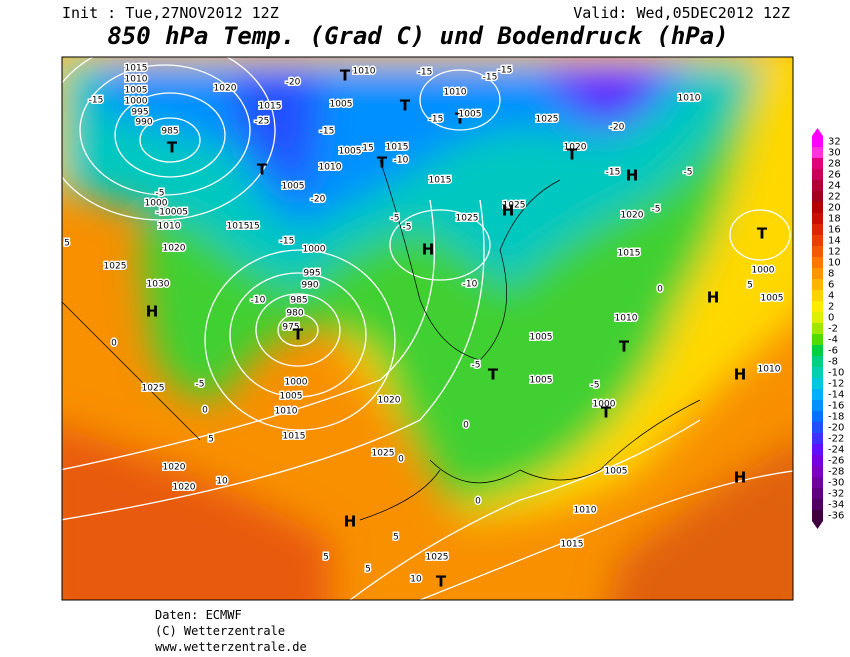  Describe the element at coordinates (834, 153) in the screenshot. I see `scale-label: 30` at that location.